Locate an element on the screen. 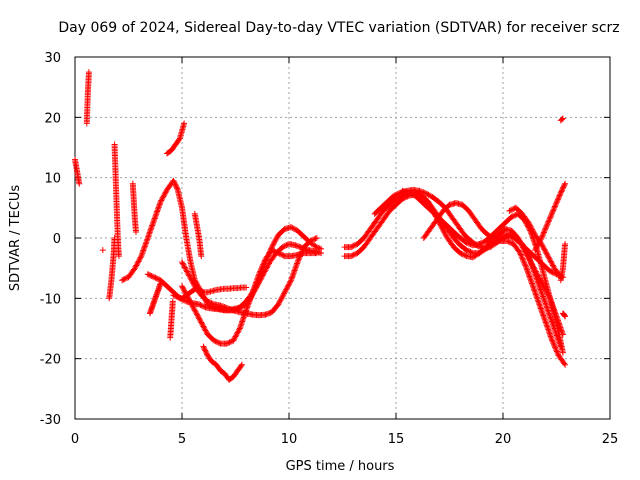  series-s5 is located at coordinates (116, 200).